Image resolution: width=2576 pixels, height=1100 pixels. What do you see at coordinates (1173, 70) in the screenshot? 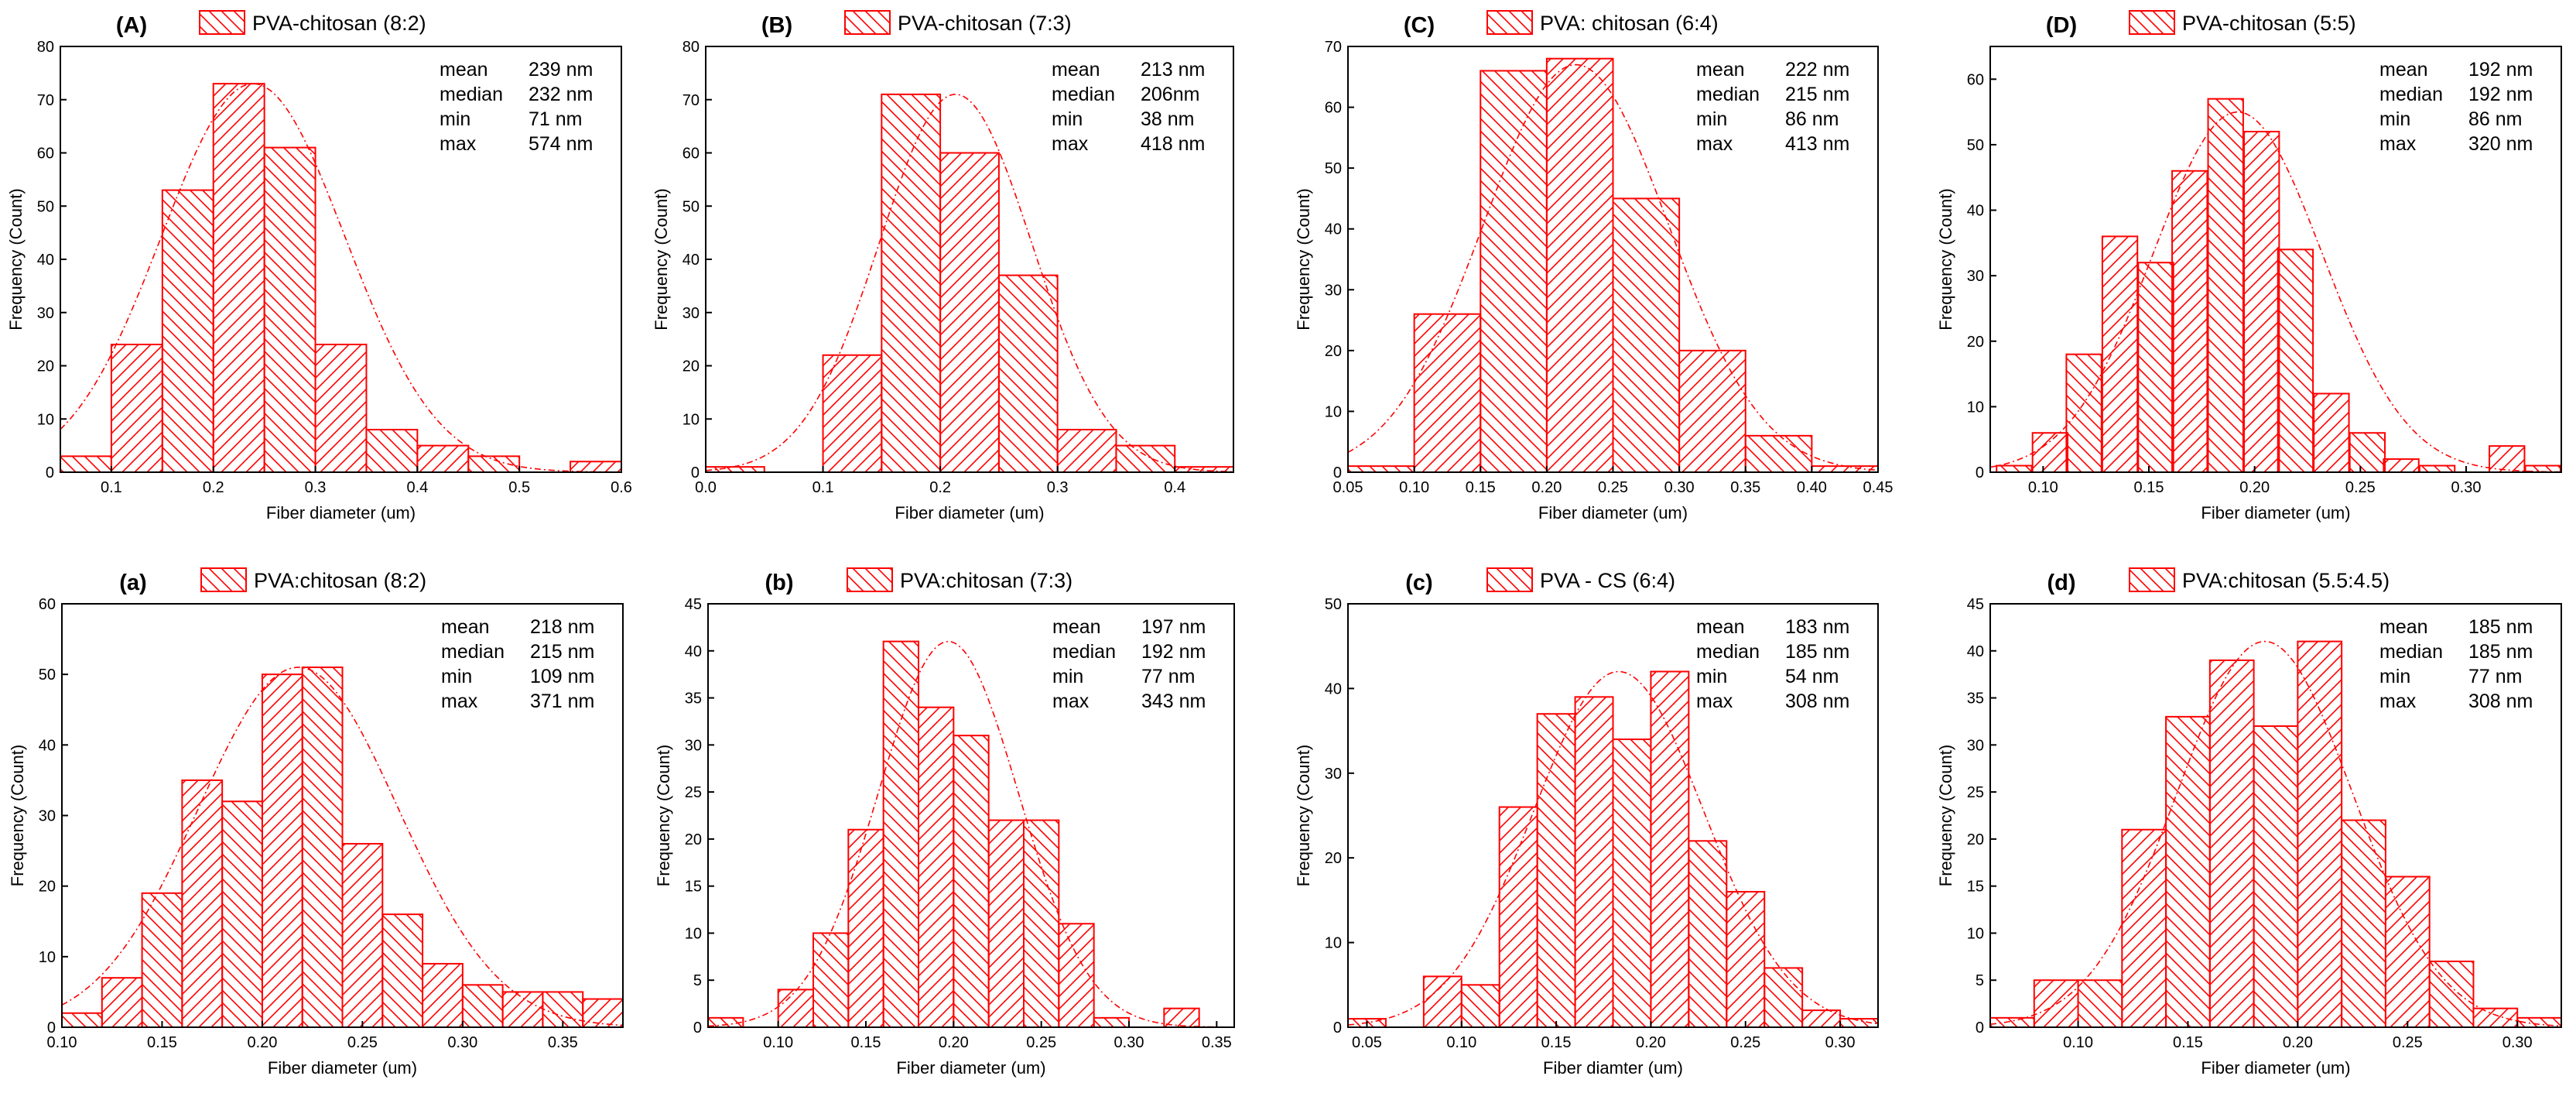
I see `stat-value: 213 nm` at bounding box center [1173, 70].